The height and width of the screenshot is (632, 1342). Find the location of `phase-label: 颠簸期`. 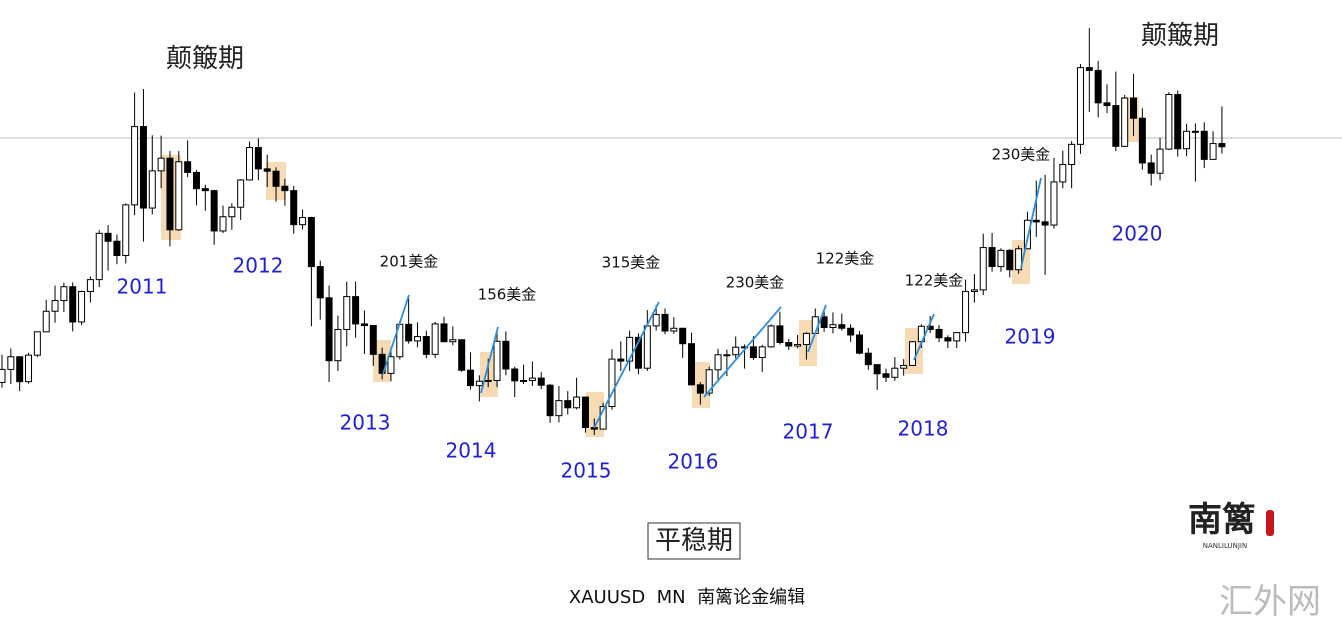

phase-label: 颠簸期 is located at coordinates (1180, 36).